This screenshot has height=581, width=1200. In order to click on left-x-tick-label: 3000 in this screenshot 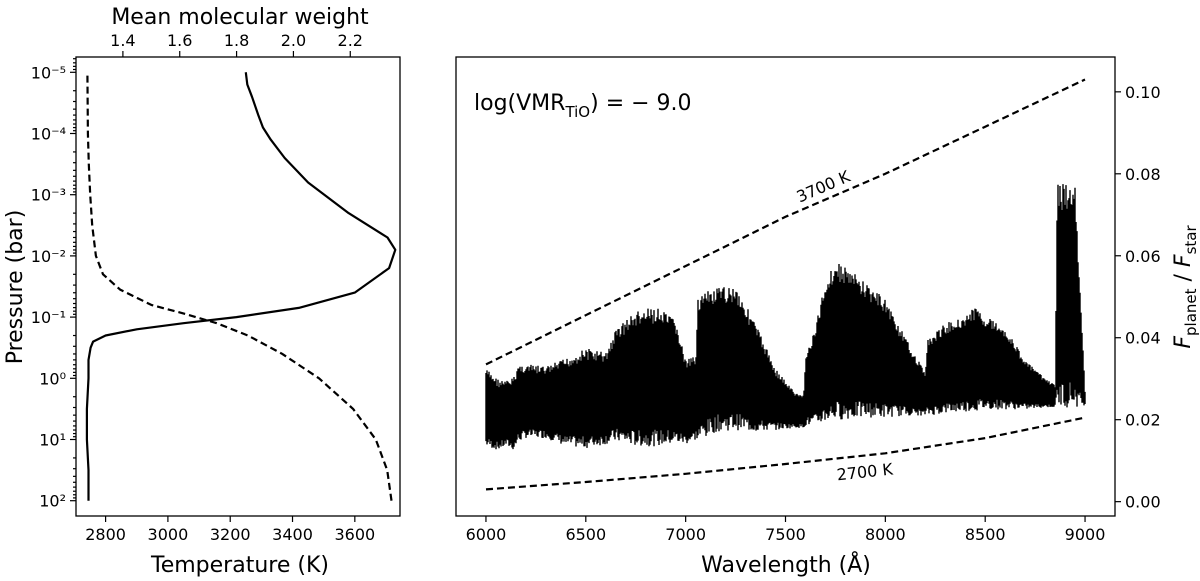, I will do `click(168, 534)`.